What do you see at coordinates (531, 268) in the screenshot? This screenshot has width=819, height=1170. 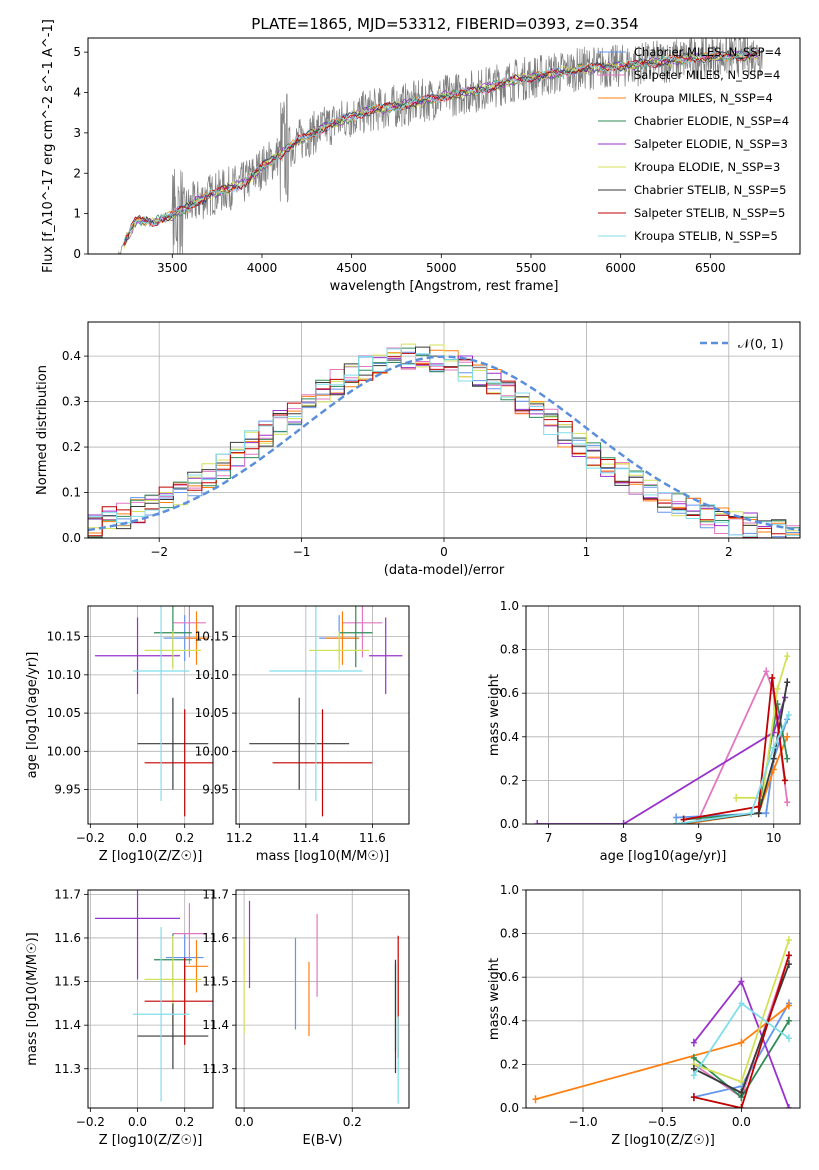 I see `x-tick-label: 5500` at bounding box center [531, 268].